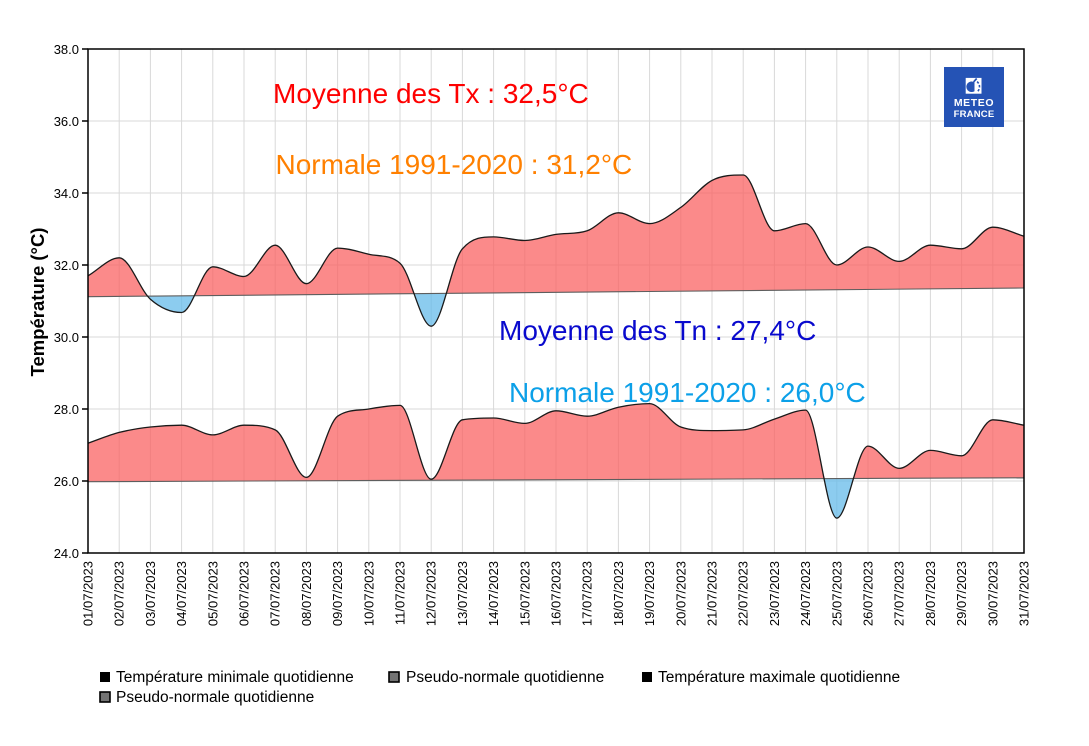 Image resolution: width=1089 pixels, height=746 pixels. Describe the element at coordinates (66, 265) in the screenshot. I see `svg-text: 32.0` at that location.